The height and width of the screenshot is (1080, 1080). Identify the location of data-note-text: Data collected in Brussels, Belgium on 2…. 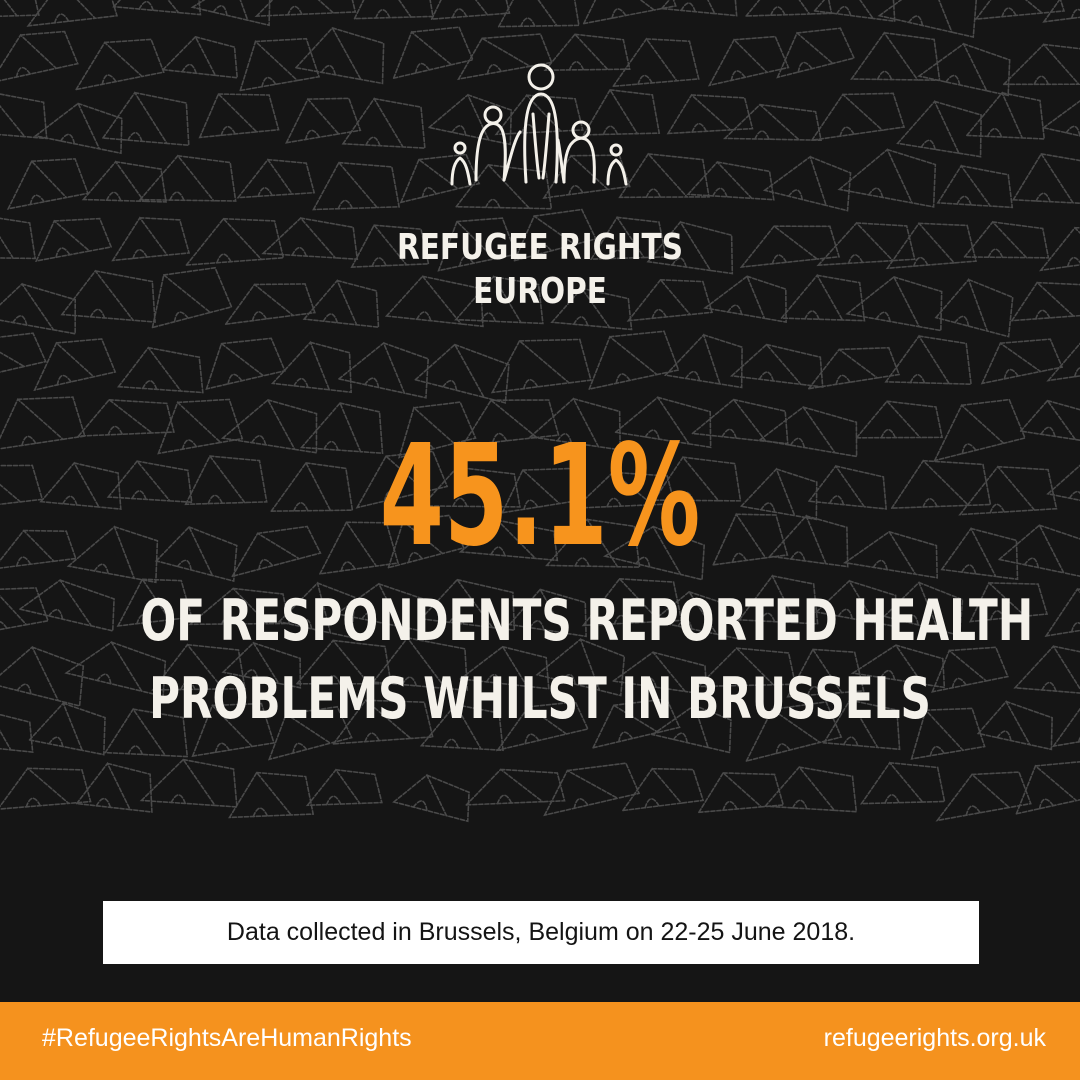
(541, 932).